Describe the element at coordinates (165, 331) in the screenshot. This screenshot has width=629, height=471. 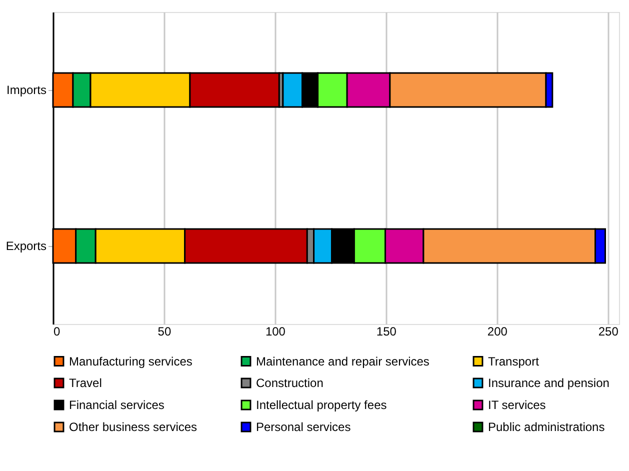
I see `x-tick-label: 50` at that location.